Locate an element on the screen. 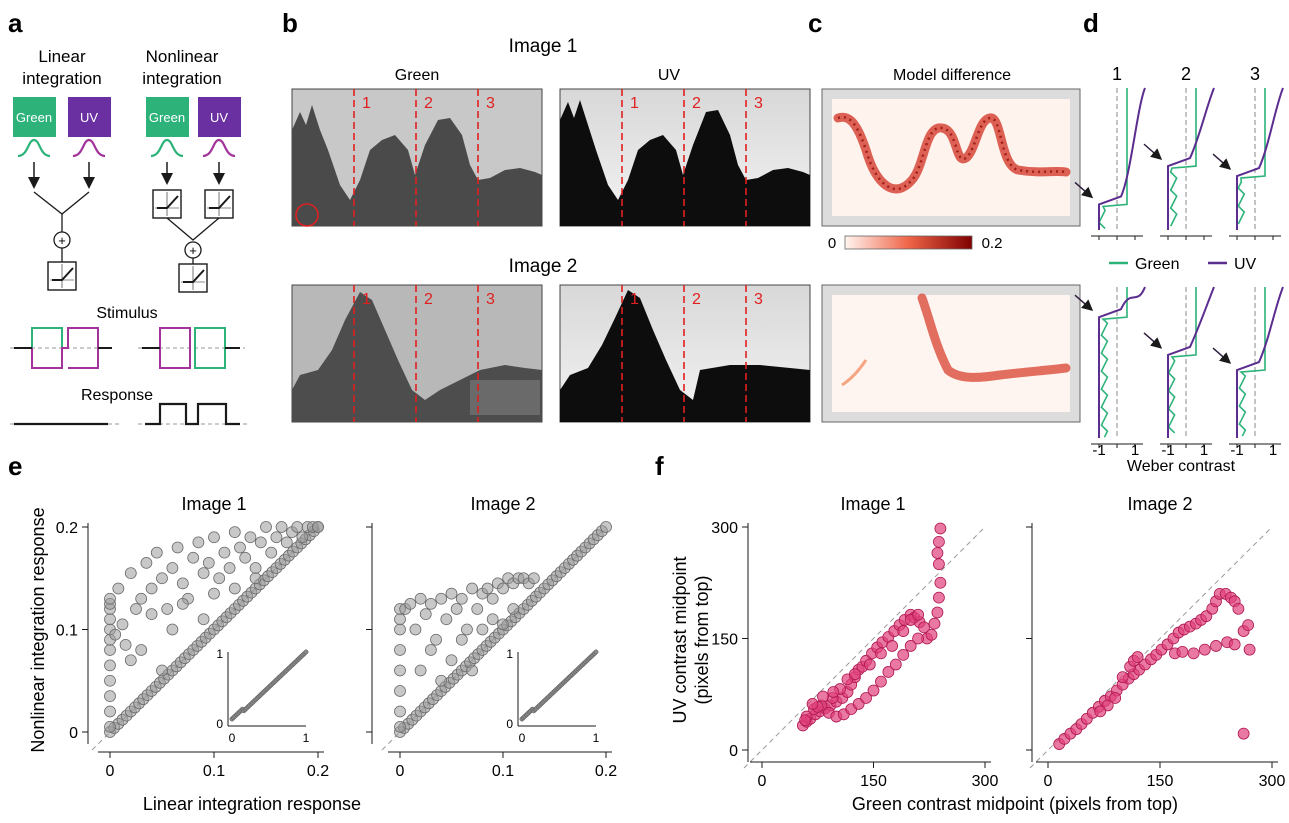 This screenshot has height=823, width=1289. panel-c-model-difference: Model difference 0 0.2 is located at coordinates (951, 245).